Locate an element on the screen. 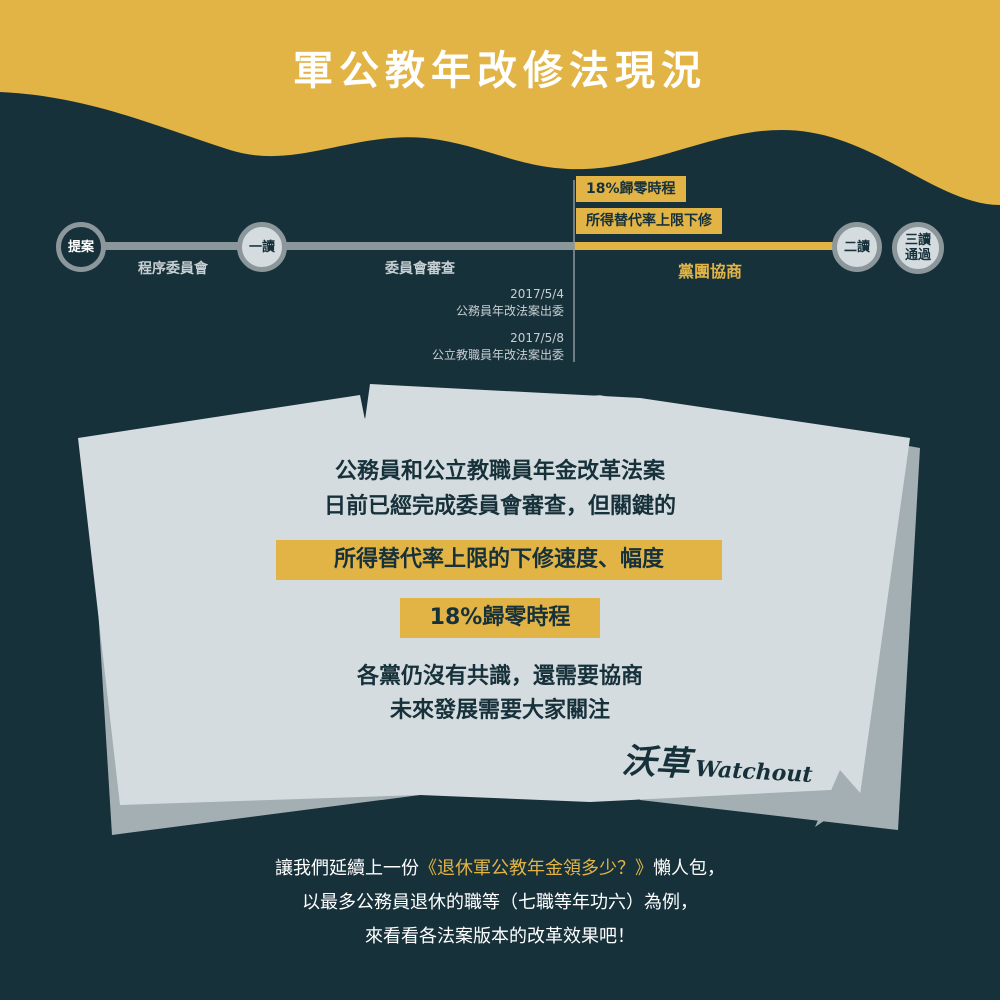 The width and height of the screenshot is (1000, 1000). node-first-reading: 一讀 is located at coordinates (262, 247).